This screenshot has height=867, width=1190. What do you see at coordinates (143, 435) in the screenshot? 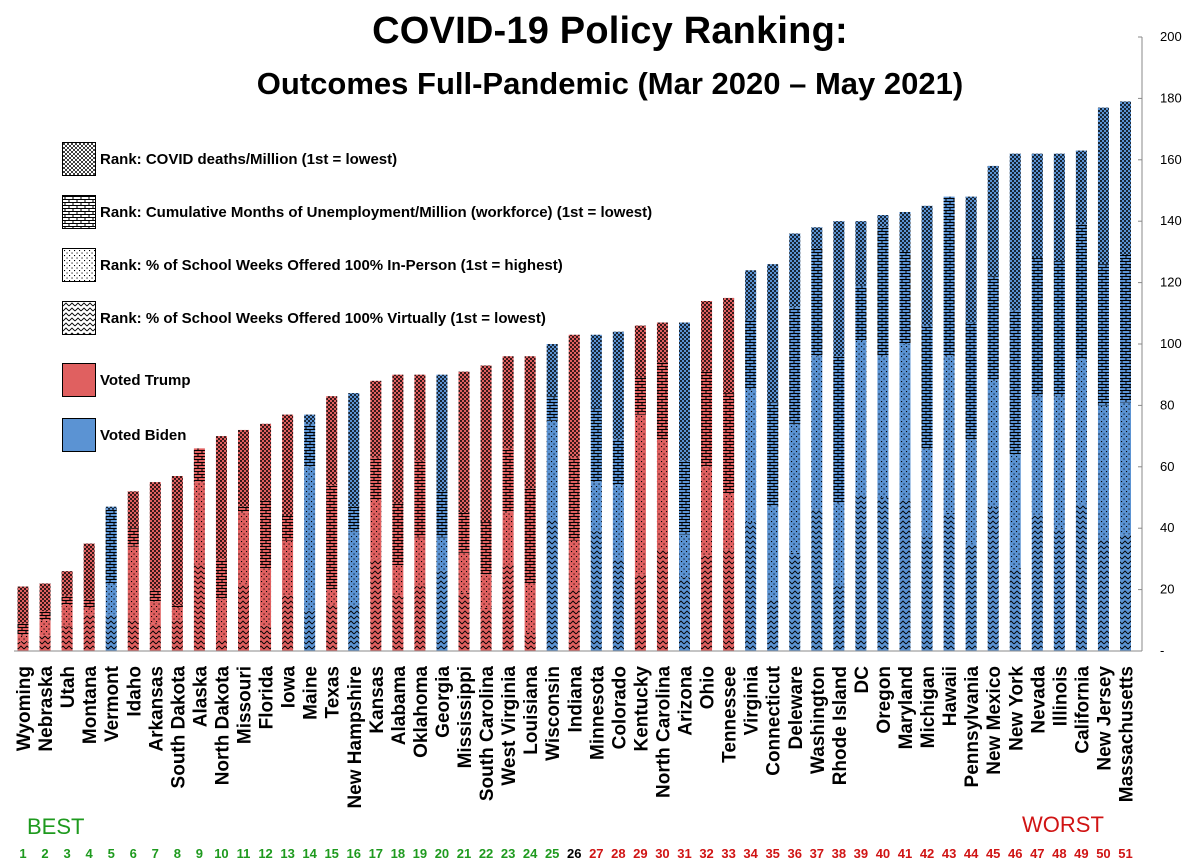
I see `legend-label-biden: Voted Biden` at bounding box center [143, 435].